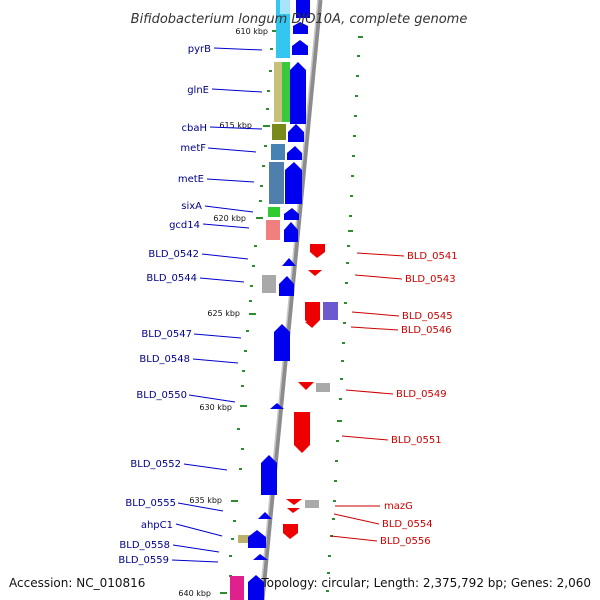 This screenshot has width=600, height=600. I want to click on gene-block-khaki, so click(278, 92).